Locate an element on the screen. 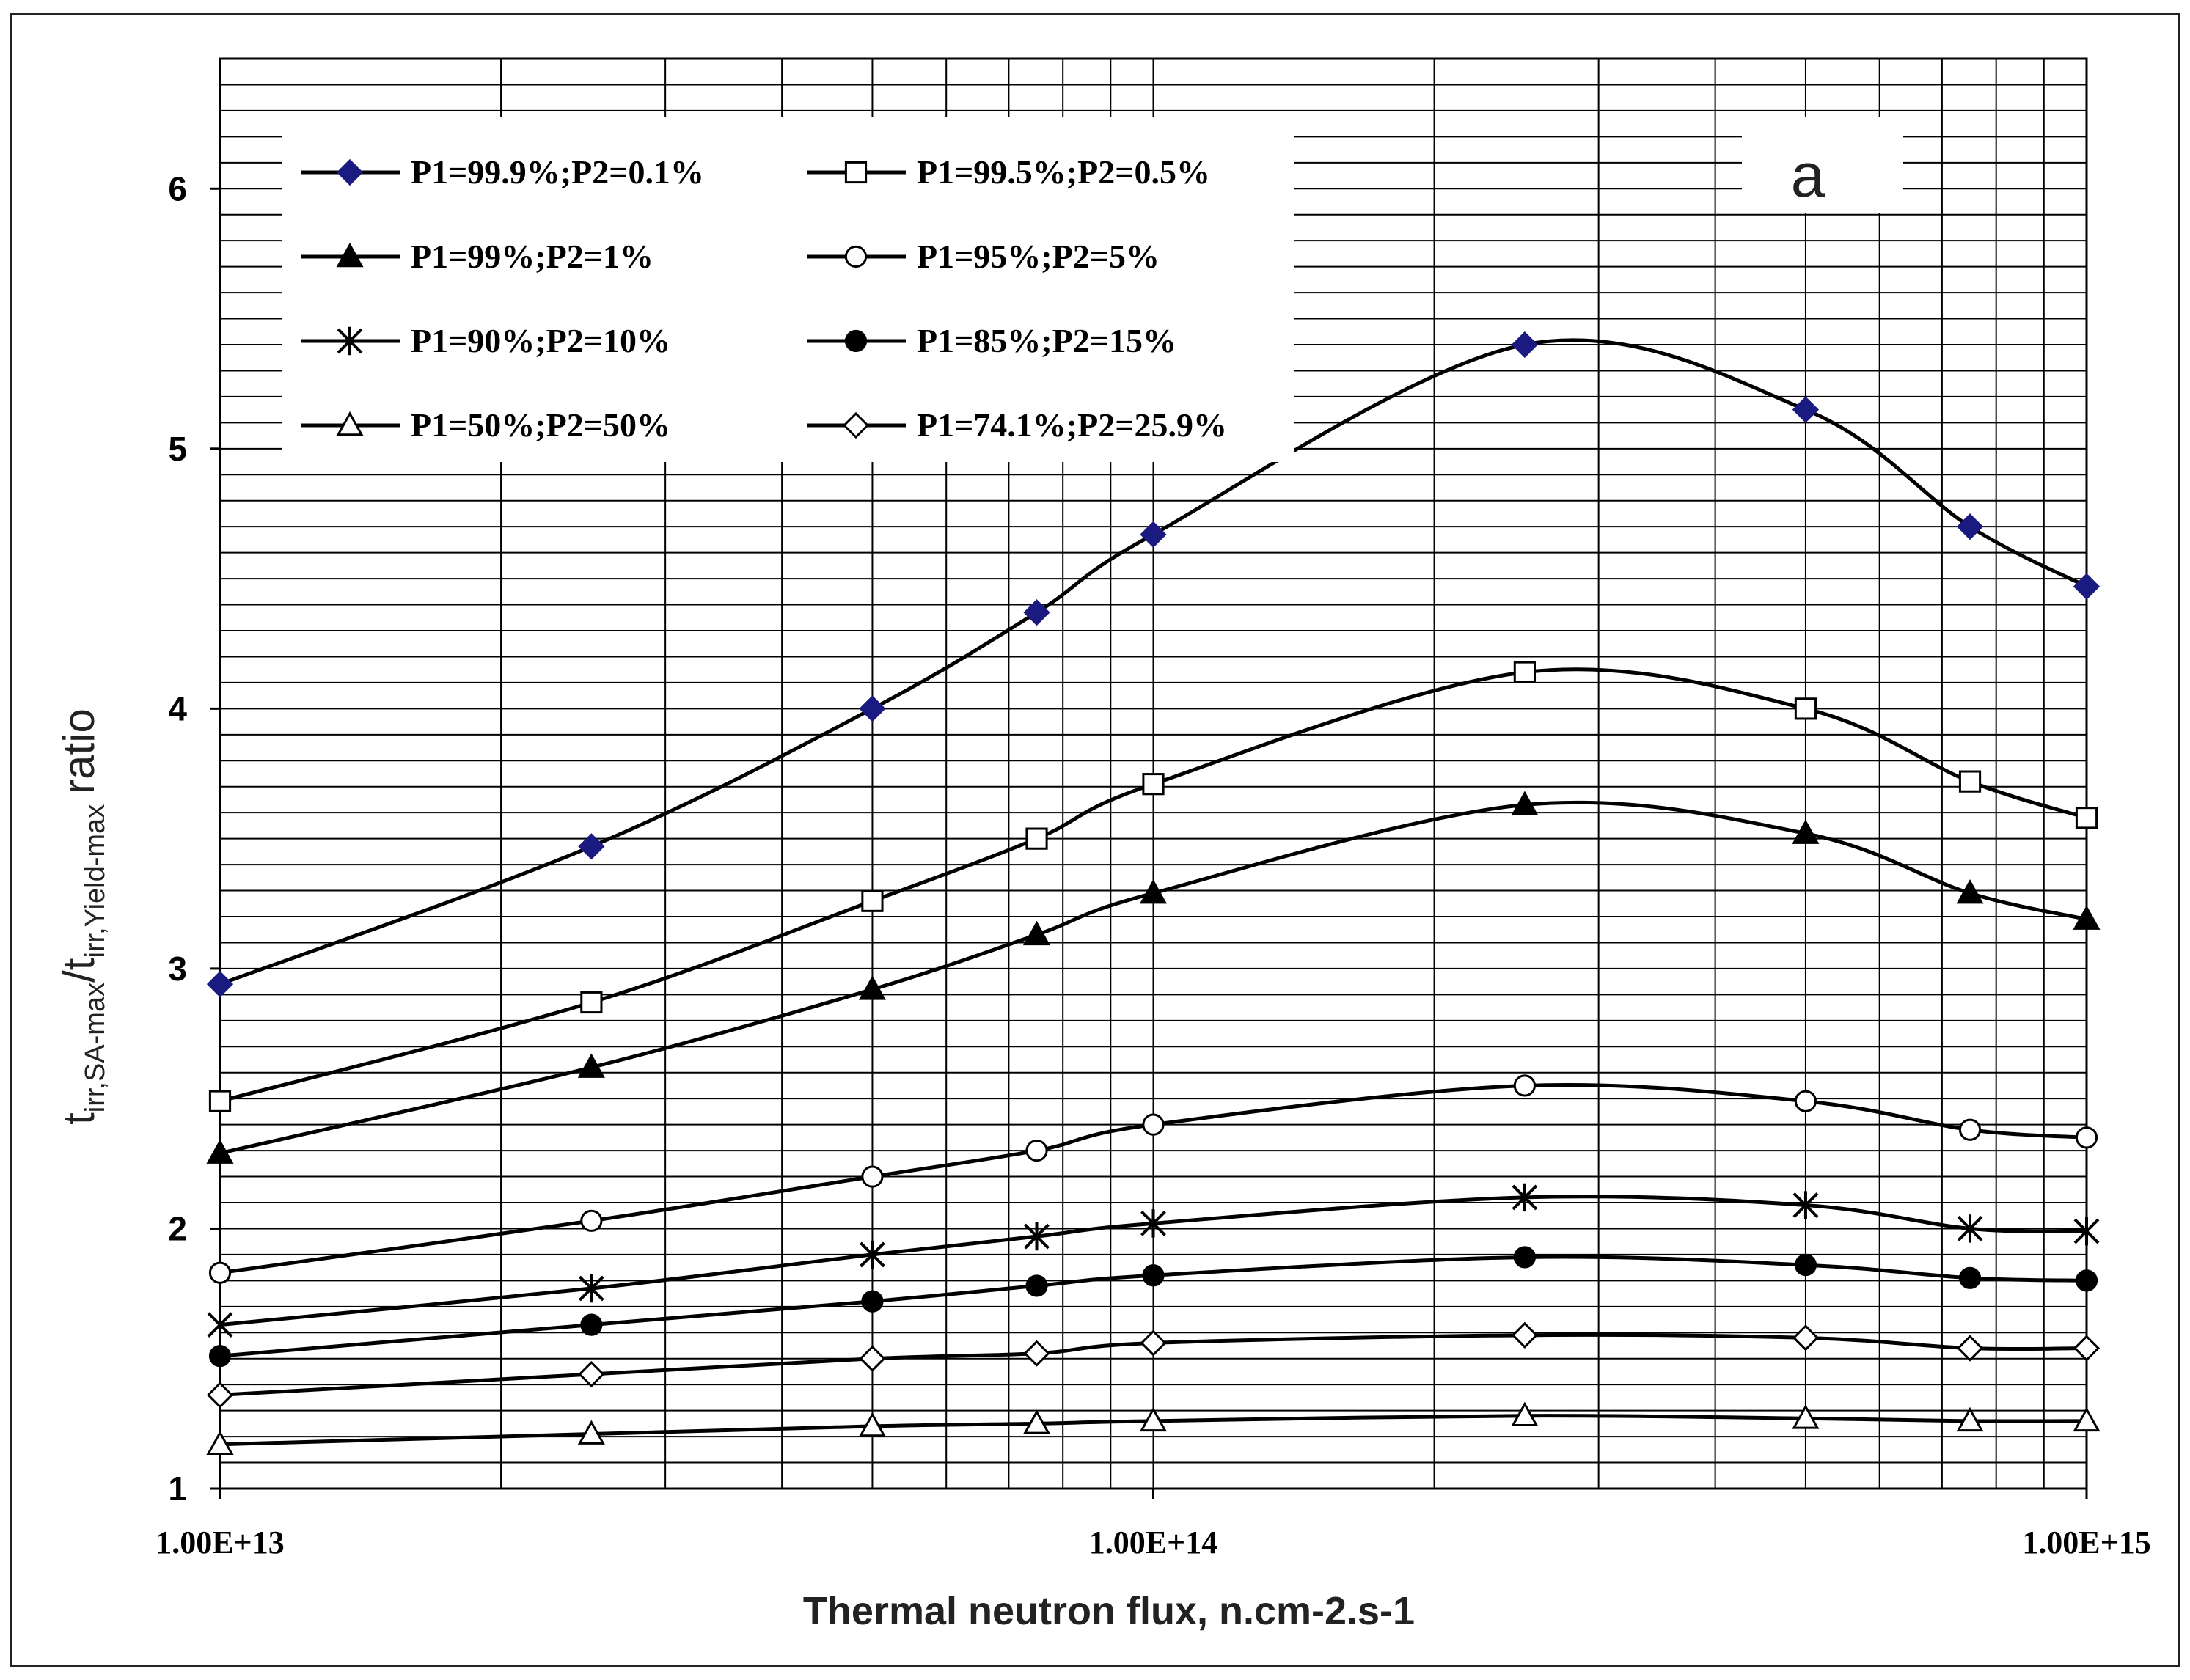 This screenshot has width=2190, height=1680. legend-item: P1=50%;P2=50% is located at coordinates (485, 425).